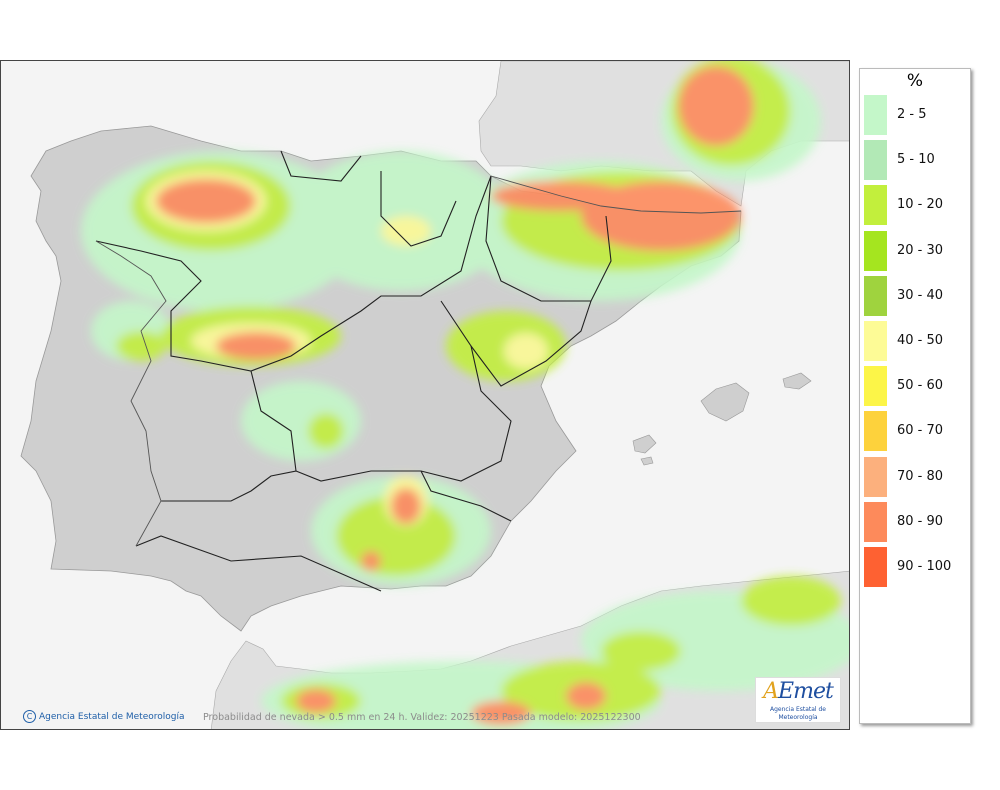 The width and height of the screenshot is (1000, 790). What do you see at coordinates (920, 386) in the screenshot?
I see `legend-label: 50 - 60` at bounding box center [920, 386].